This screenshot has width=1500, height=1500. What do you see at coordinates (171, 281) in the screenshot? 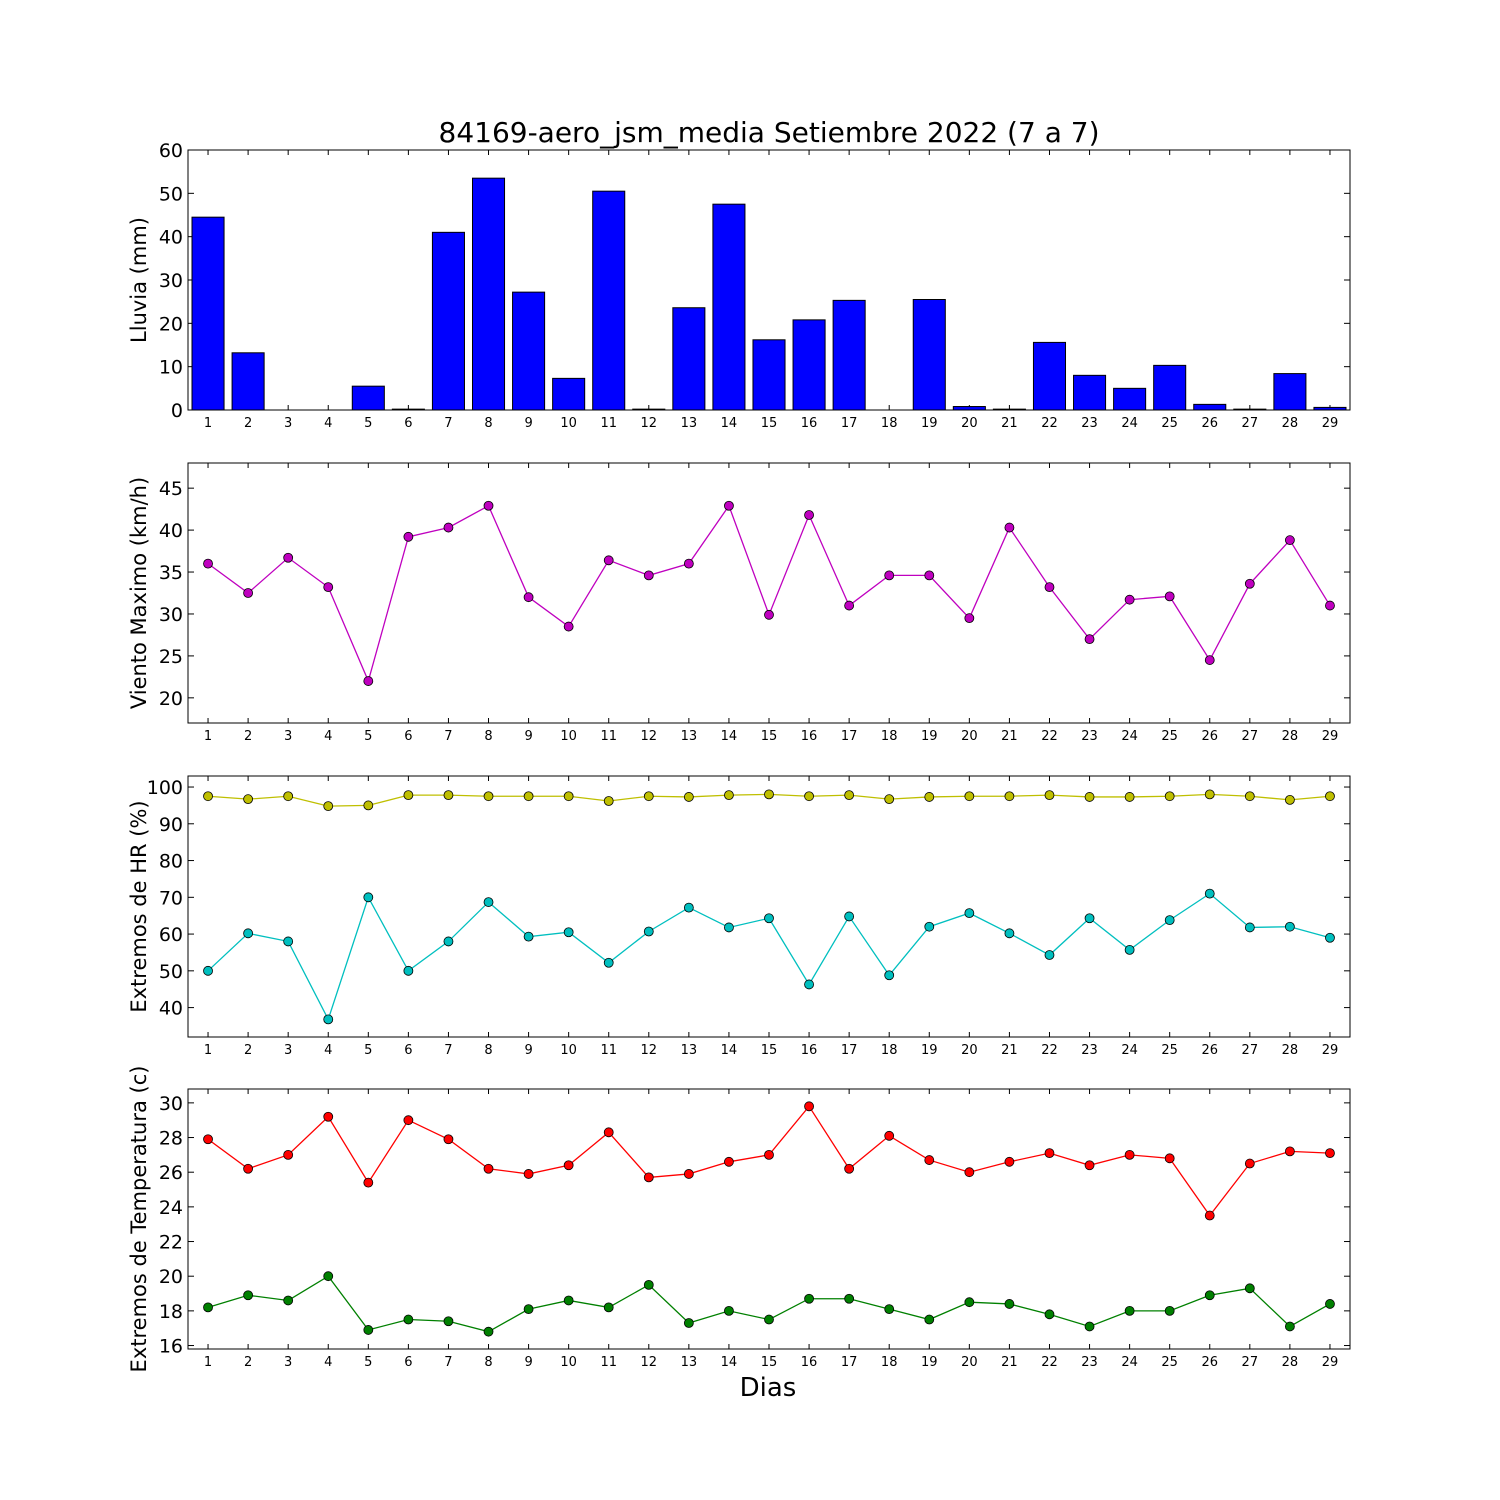
I see `y-tick-label: 30` at bounding box center [171, 281].